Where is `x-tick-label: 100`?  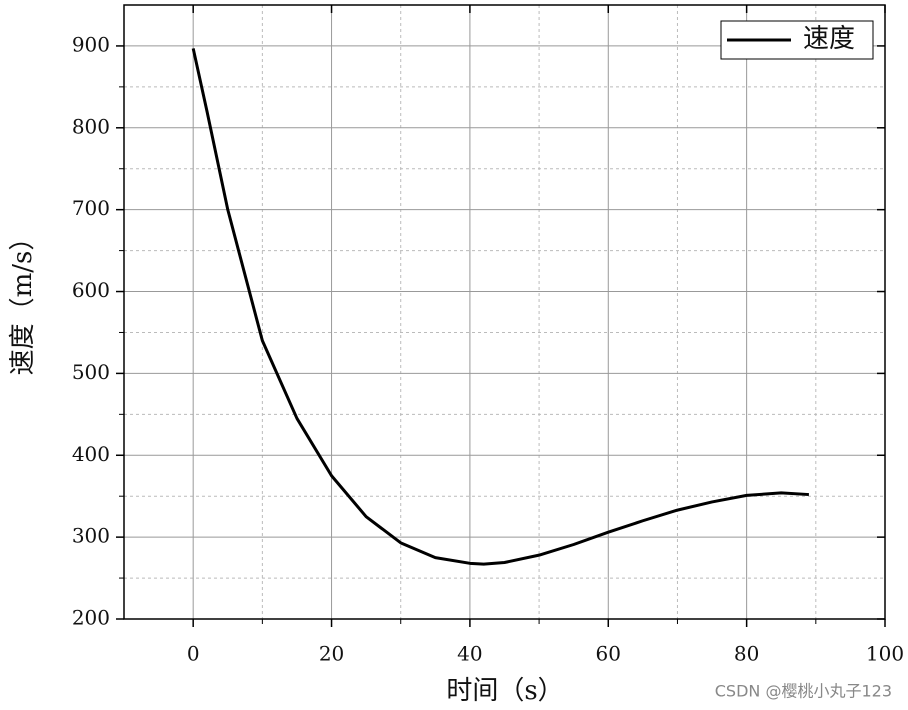 x-tick-label: 100 is located at coordinates (885, 654).